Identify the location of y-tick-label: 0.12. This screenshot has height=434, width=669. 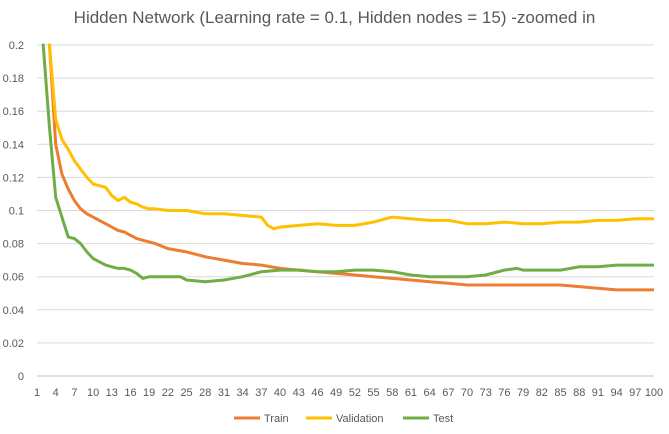
(13, 178).